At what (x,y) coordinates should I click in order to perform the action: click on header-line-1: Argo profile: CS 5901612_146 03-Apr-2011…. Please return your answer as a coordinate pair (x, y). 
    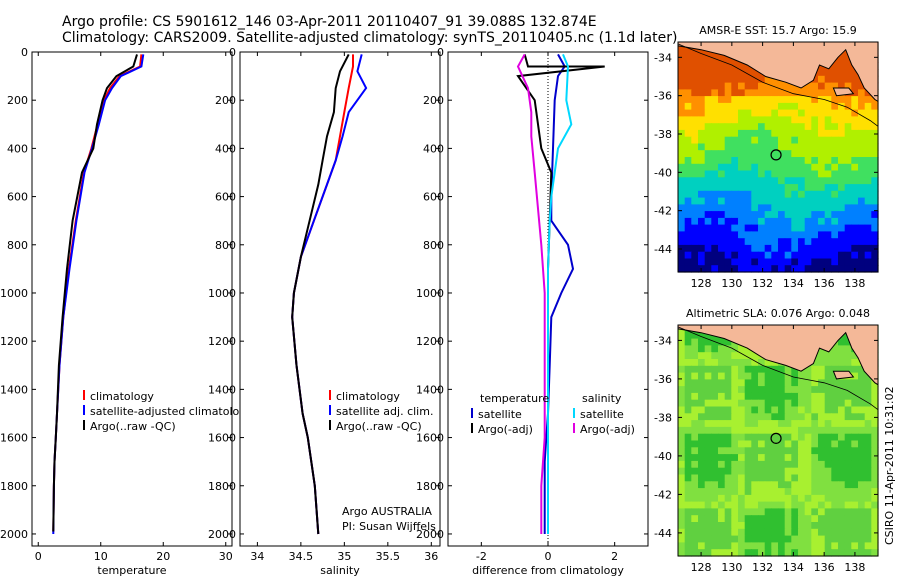
    Looking at the image, I should click on (329, 22).